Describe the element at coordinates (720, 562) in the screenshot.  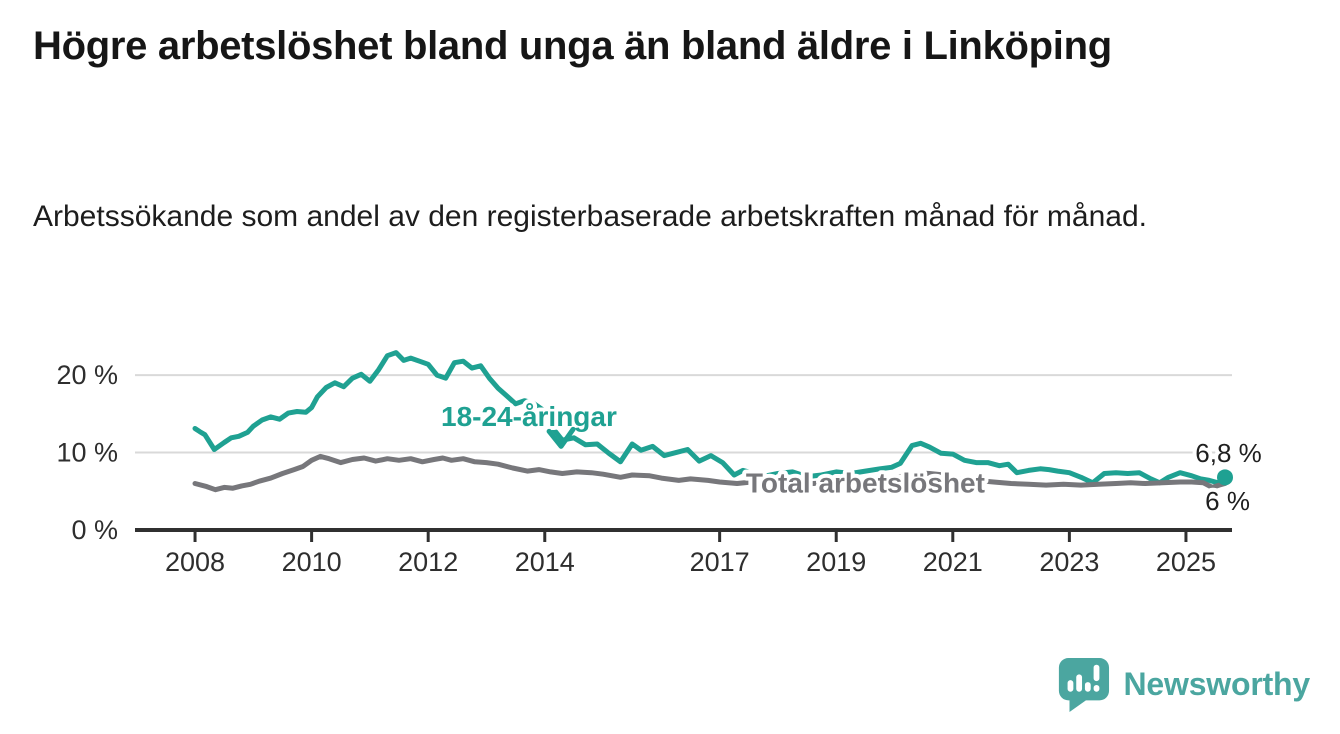
I see `x-tick-label: 2017` at that location.